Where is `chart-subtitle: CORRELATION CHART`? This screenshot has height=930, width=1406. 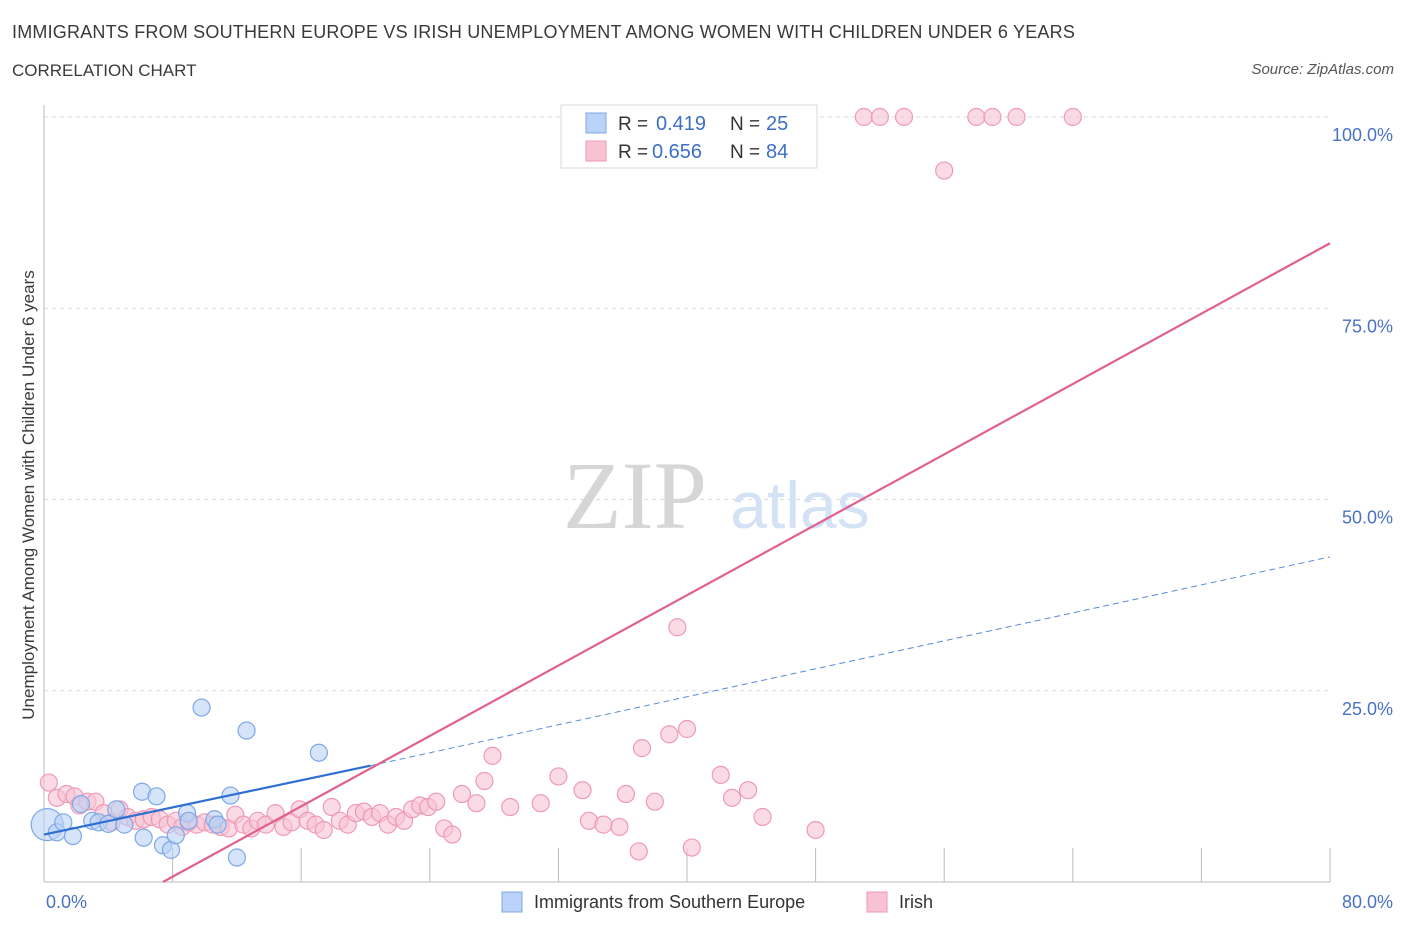
chart-subtitle: CORRELATION CHART is located at coordinates (104, 70).